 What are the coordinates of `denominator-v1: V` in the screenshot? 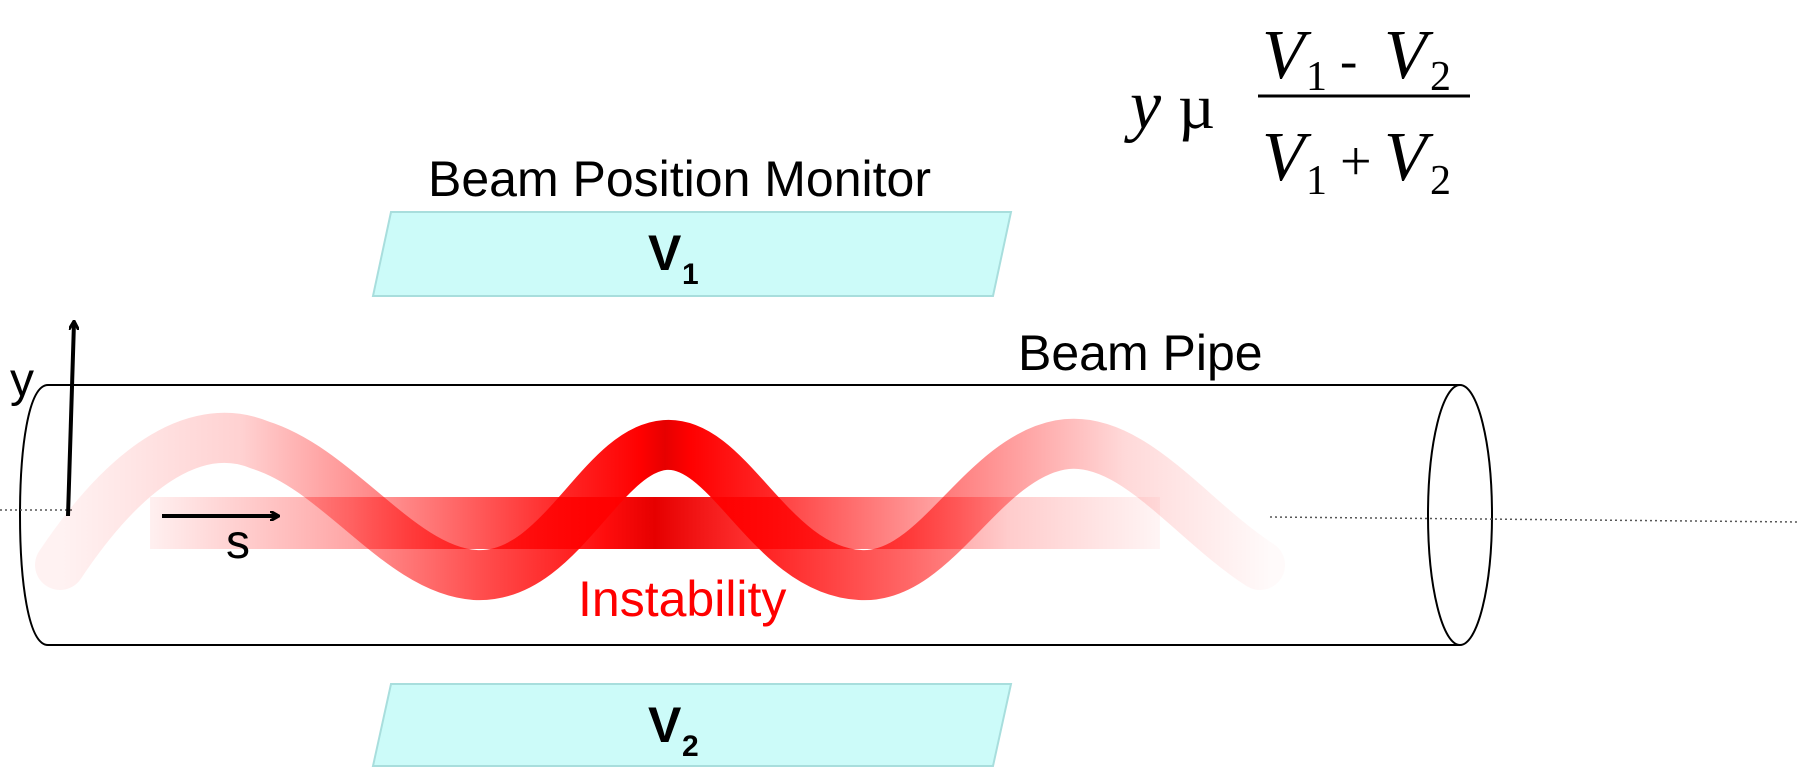 It's located at (1287, 157).